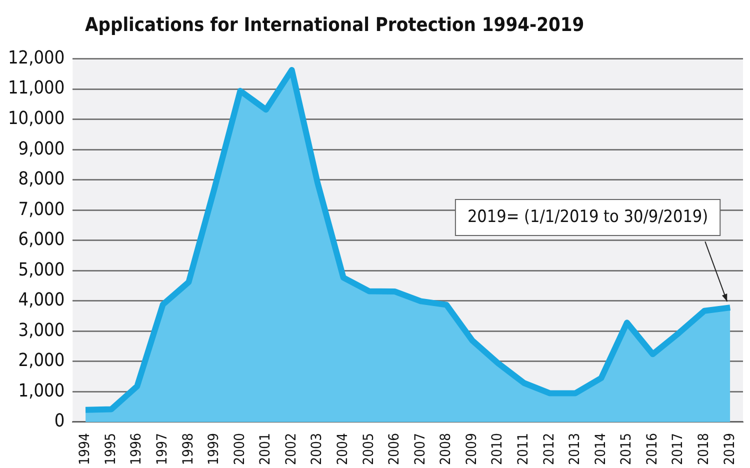  Describe the element at coordinates (472, 448) in the screenshot. I see `x-tick-label: 2009` at that location.